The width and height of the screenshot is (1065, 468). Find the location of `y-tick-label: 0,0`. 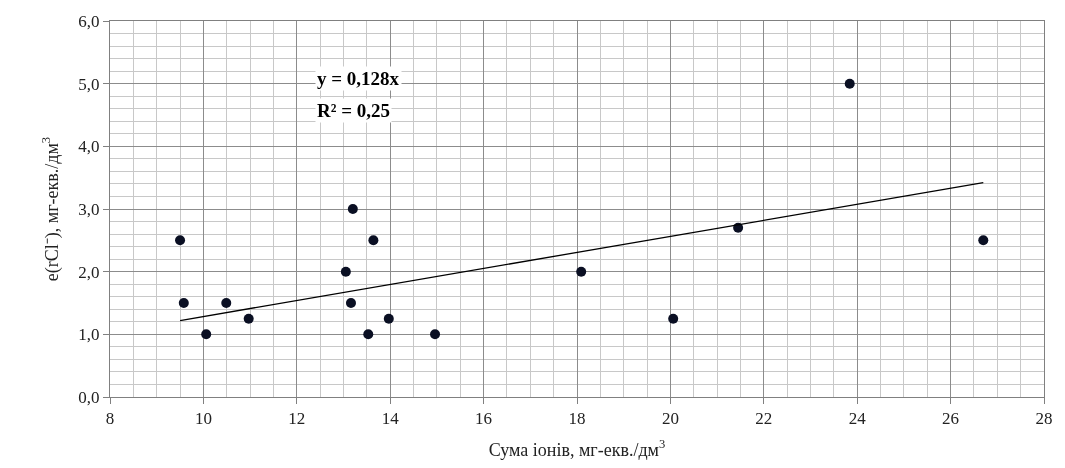

y-tick-label: 0,0 is located at coordinates (89, 397).